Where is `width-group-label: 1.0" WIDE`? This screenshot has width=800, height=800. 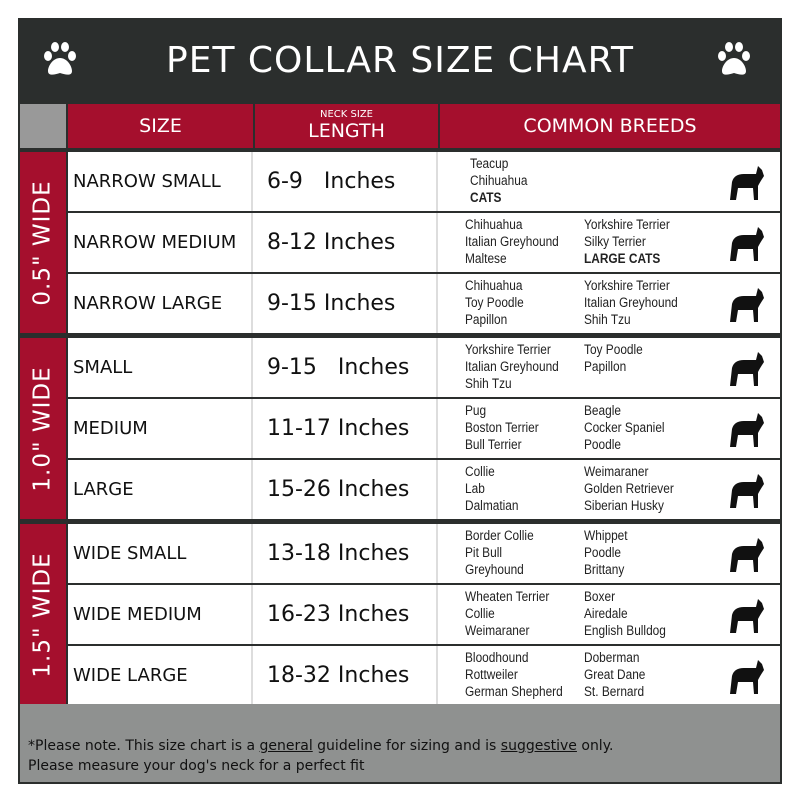 width-group-label: 1.0" WIDE is located at coordinates (43, 428).